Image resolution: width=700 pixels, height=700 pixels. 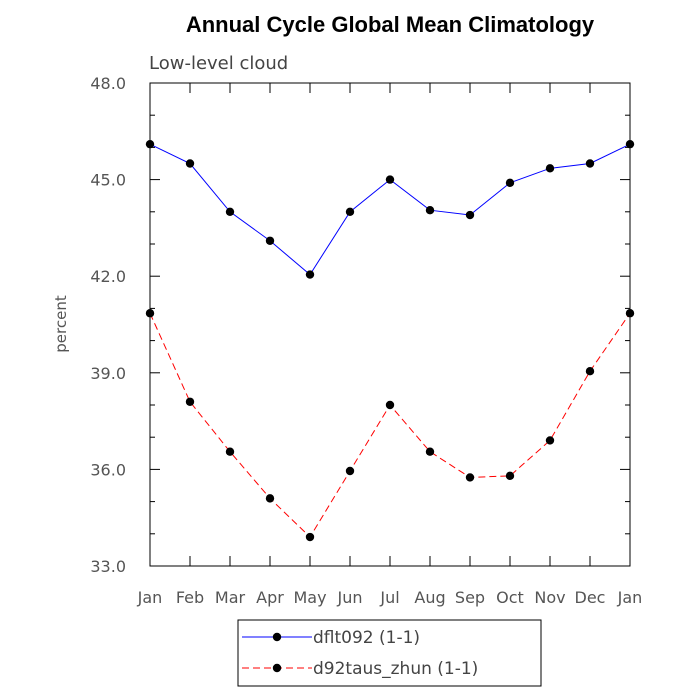 What do you see at coordinates (549, 597) in the screenshot?
I see `x-tick-label: Nov` at bounding box center [549, 597].